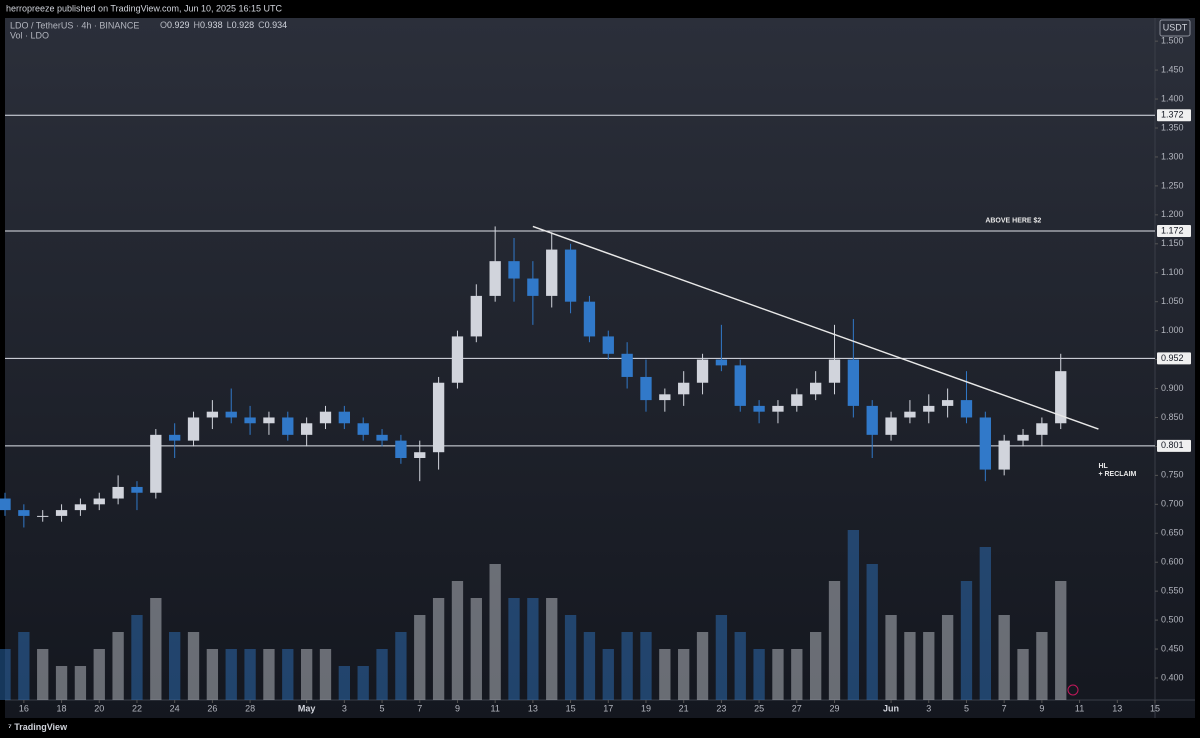 The width and height of the screenshot is (1200, 738). I want to click on y-tick-label: 0.600, so click(1172, 562).